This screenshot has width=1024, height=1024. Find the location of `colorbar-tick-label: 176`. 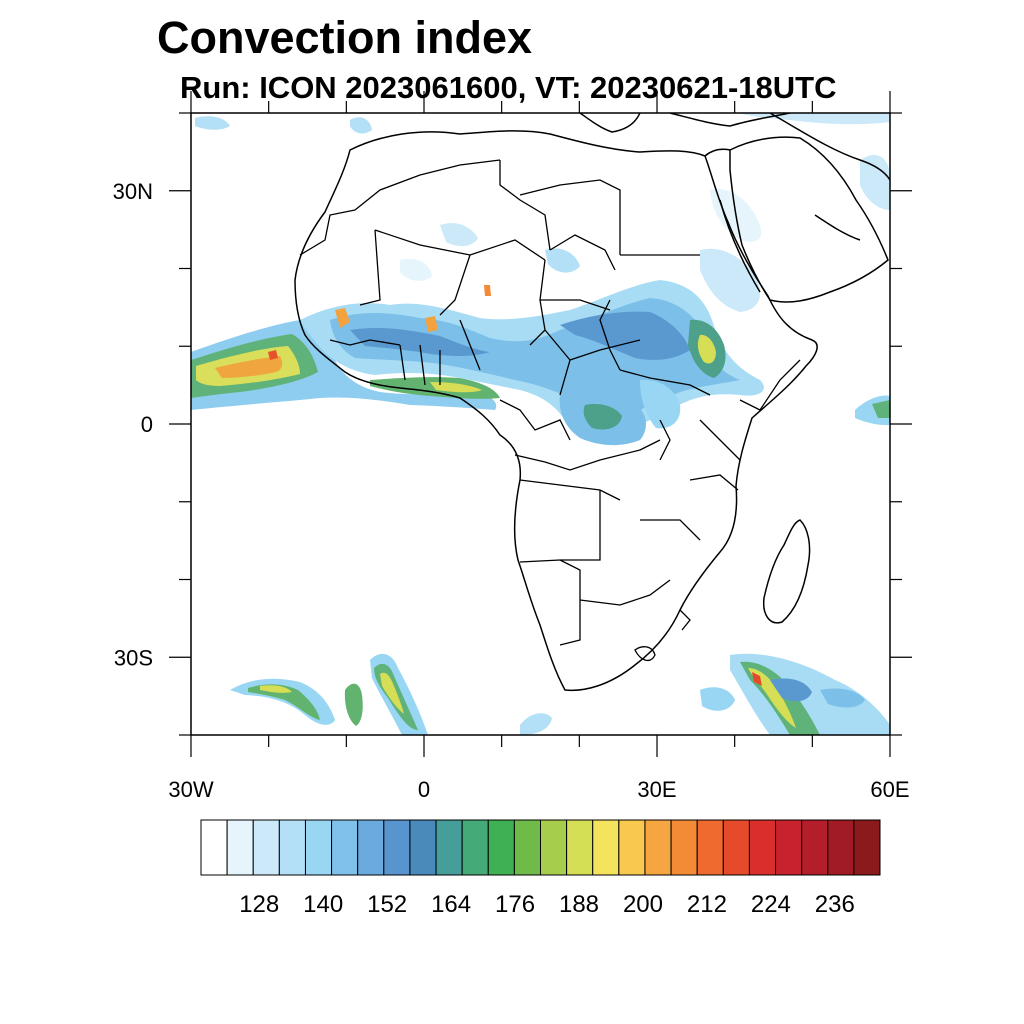

colorbar-tick-label: 176 is located at coordinates (515, 904).